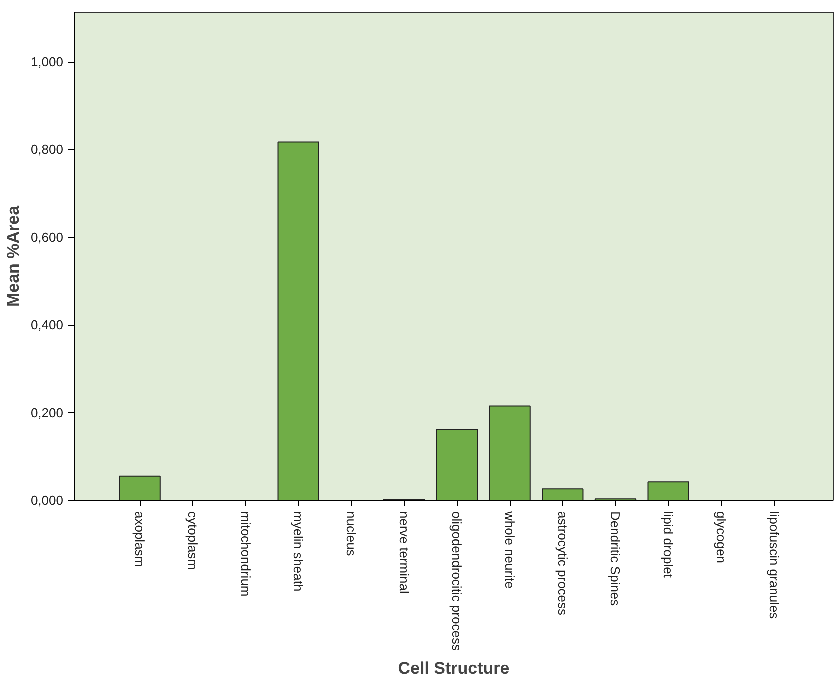 The height and width of the screenshot is (680, 835). Describe the element at coordinates (510, 549) in the screenshot. I see `x-tick-label: whole neurite` at that location.